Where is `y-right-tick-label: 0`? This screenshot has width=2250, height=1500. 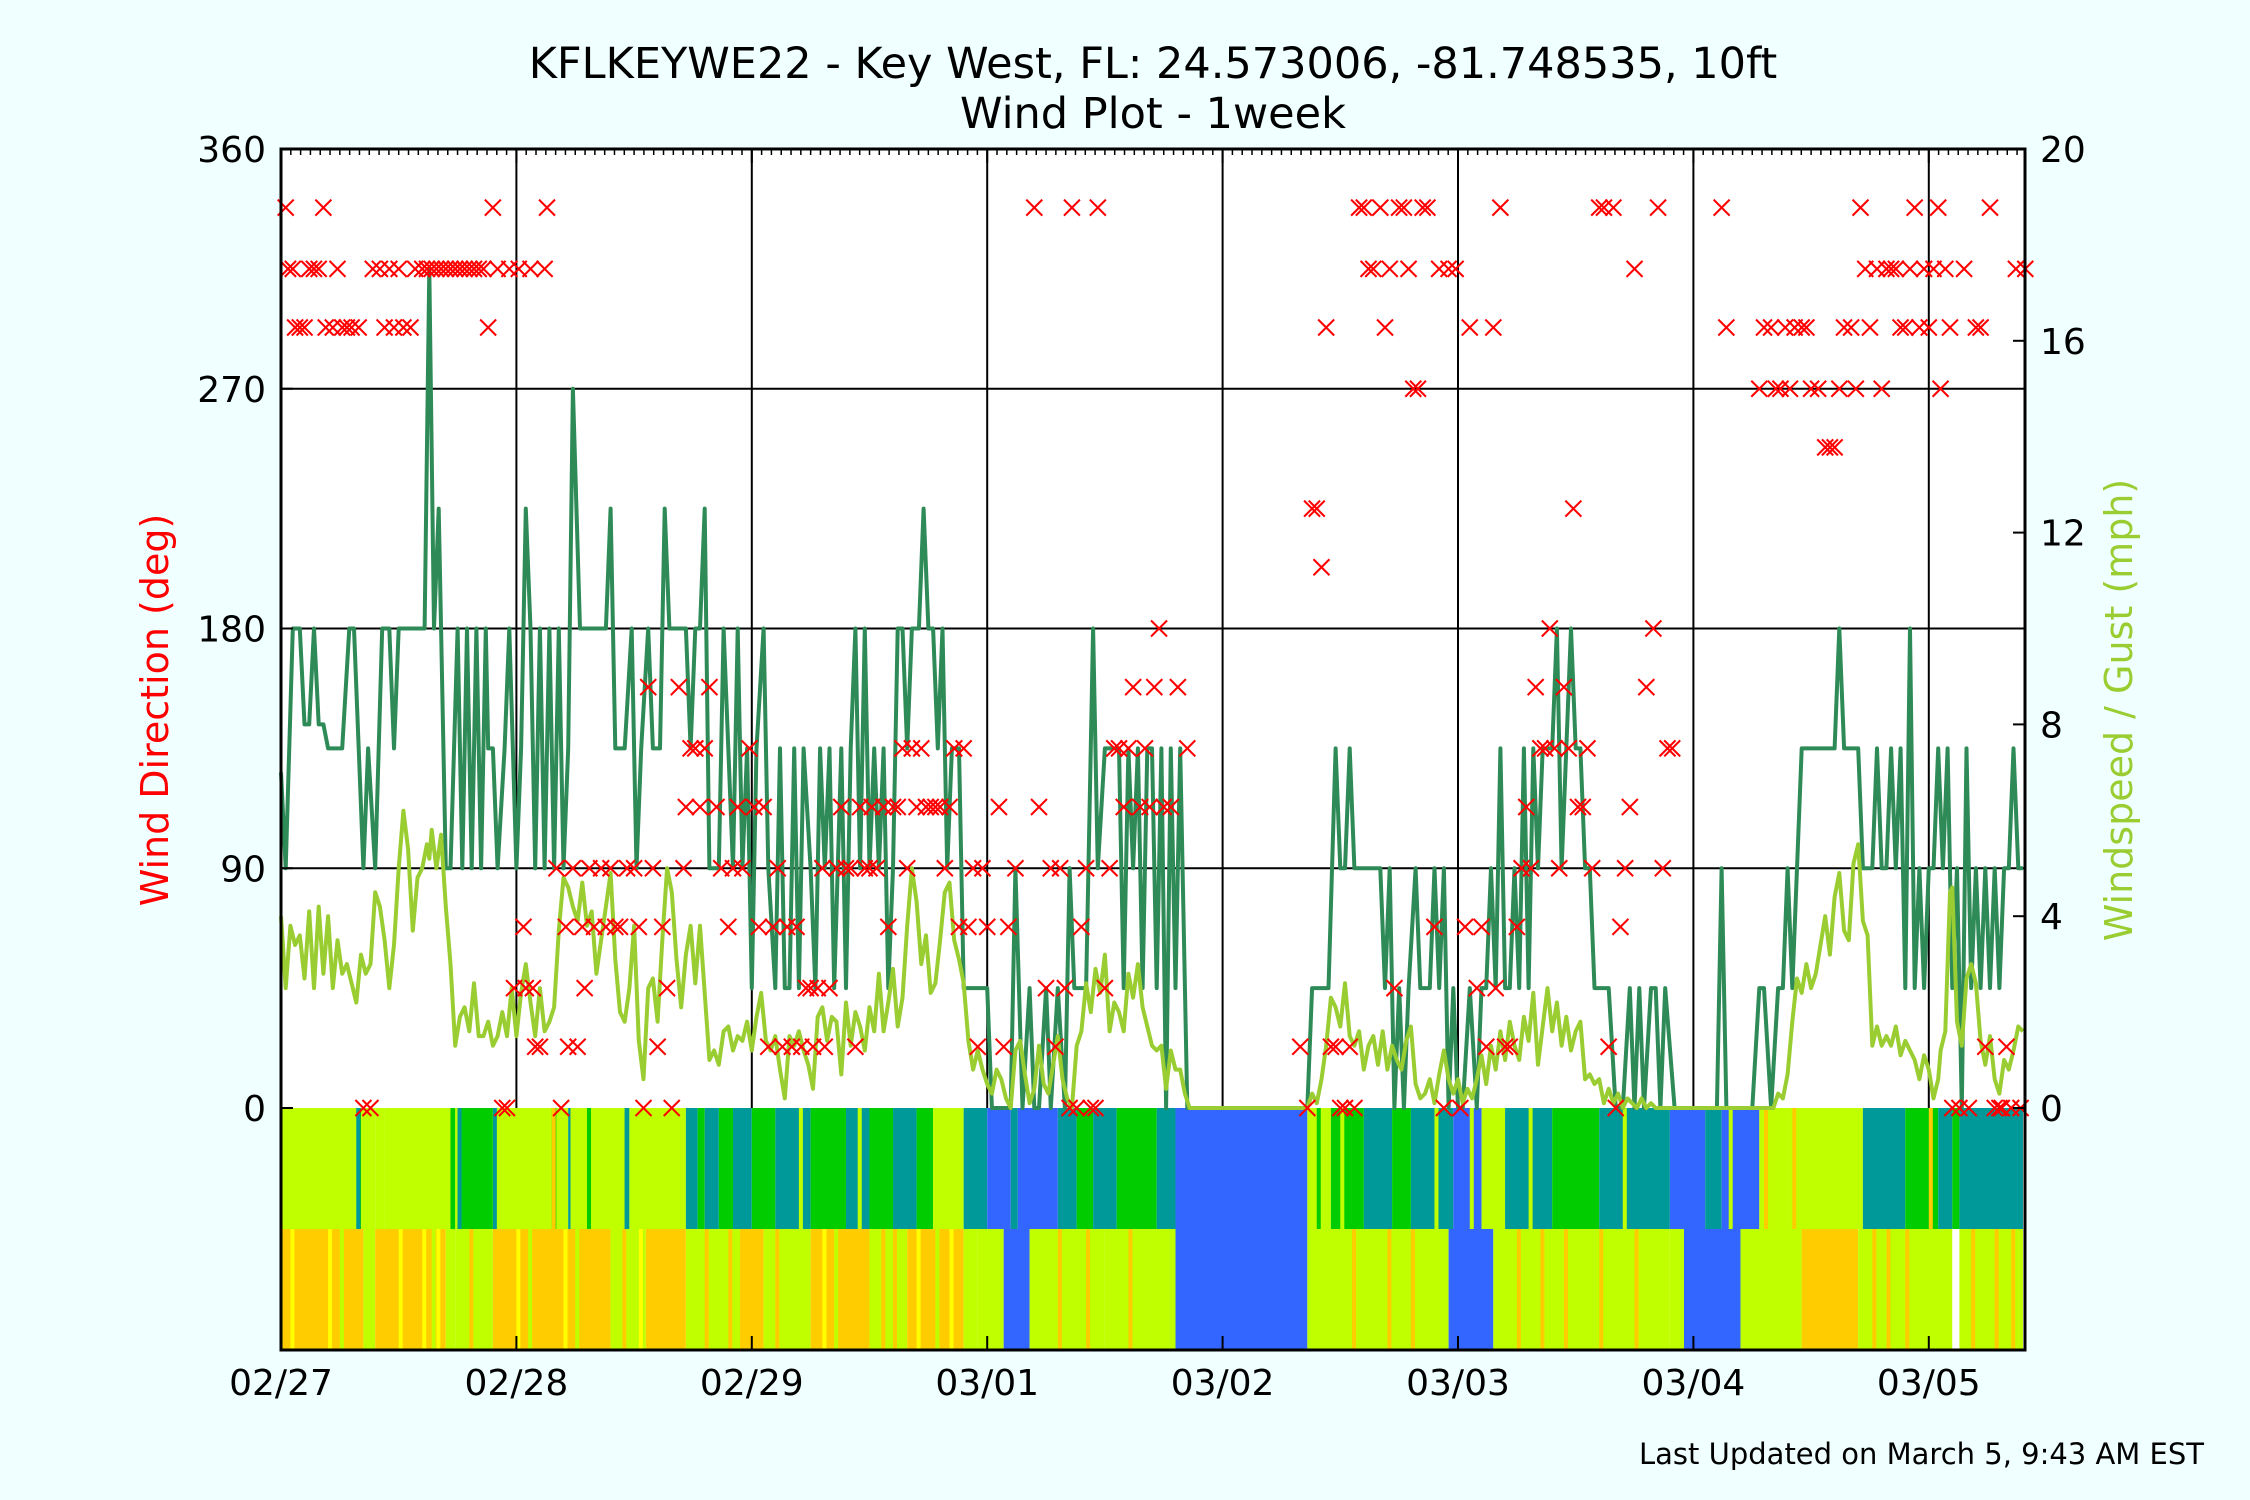
y-right-tick-label: 0 is located at coordinates (2051, 1109).